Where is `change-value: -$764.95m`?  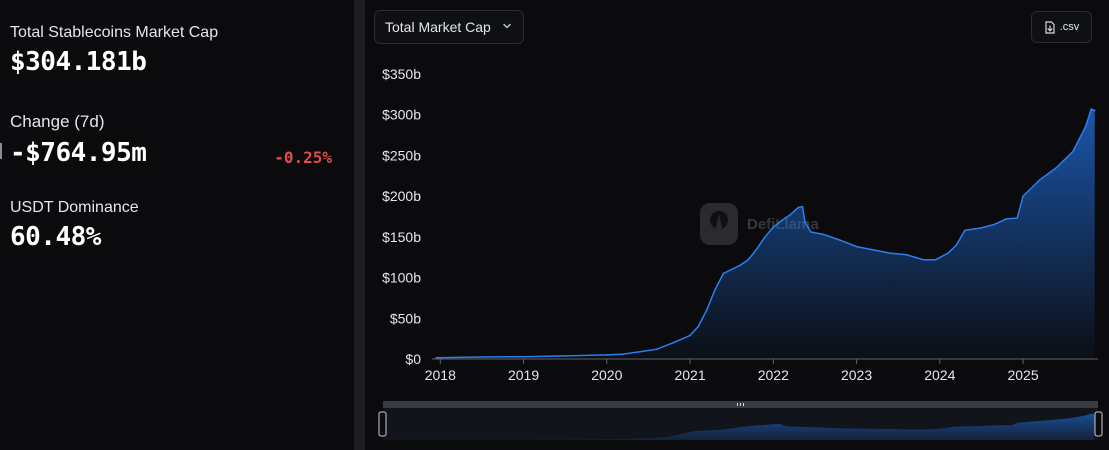 change-value: -$764.95m is located at coordinates (78, 153).